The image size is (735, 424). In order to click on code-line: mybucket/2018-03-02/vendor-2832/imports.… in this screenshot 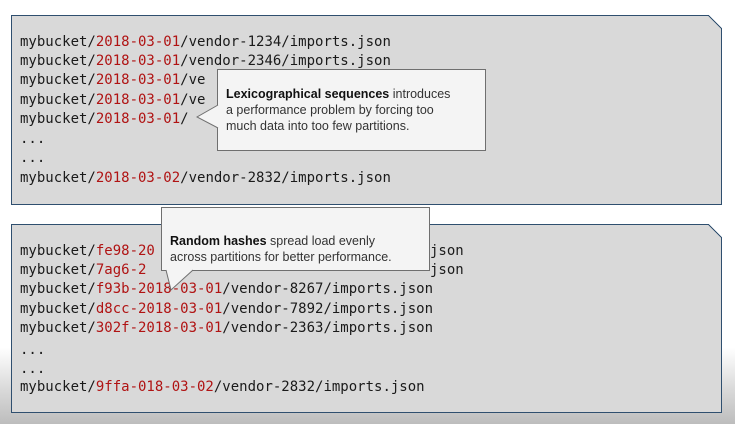, I will do `click(205, 178)`.